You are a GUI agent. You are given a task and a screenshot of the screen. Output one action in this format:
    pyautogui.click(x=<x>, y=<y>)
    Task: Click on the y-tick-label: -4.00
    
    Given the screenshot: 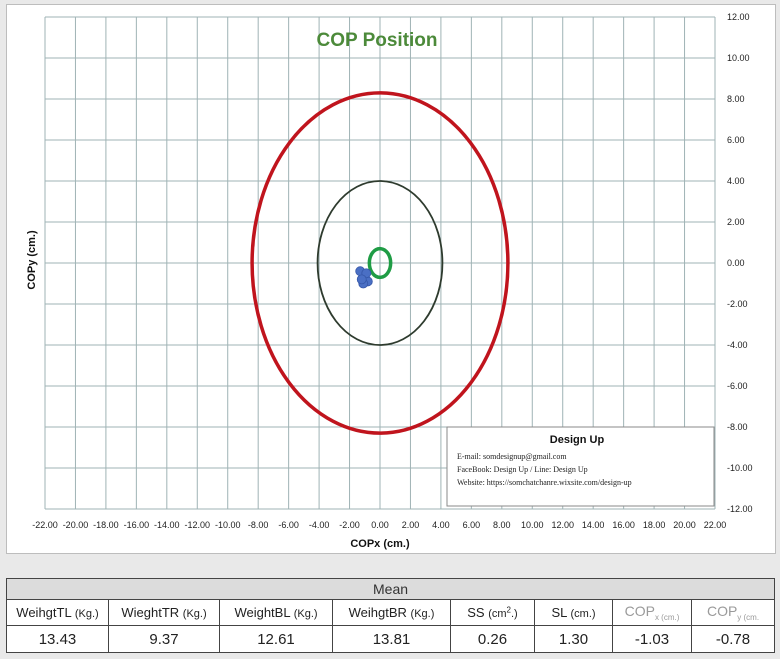 What is the action you would take?
    pyautogui.click(x=737, y=345)
    